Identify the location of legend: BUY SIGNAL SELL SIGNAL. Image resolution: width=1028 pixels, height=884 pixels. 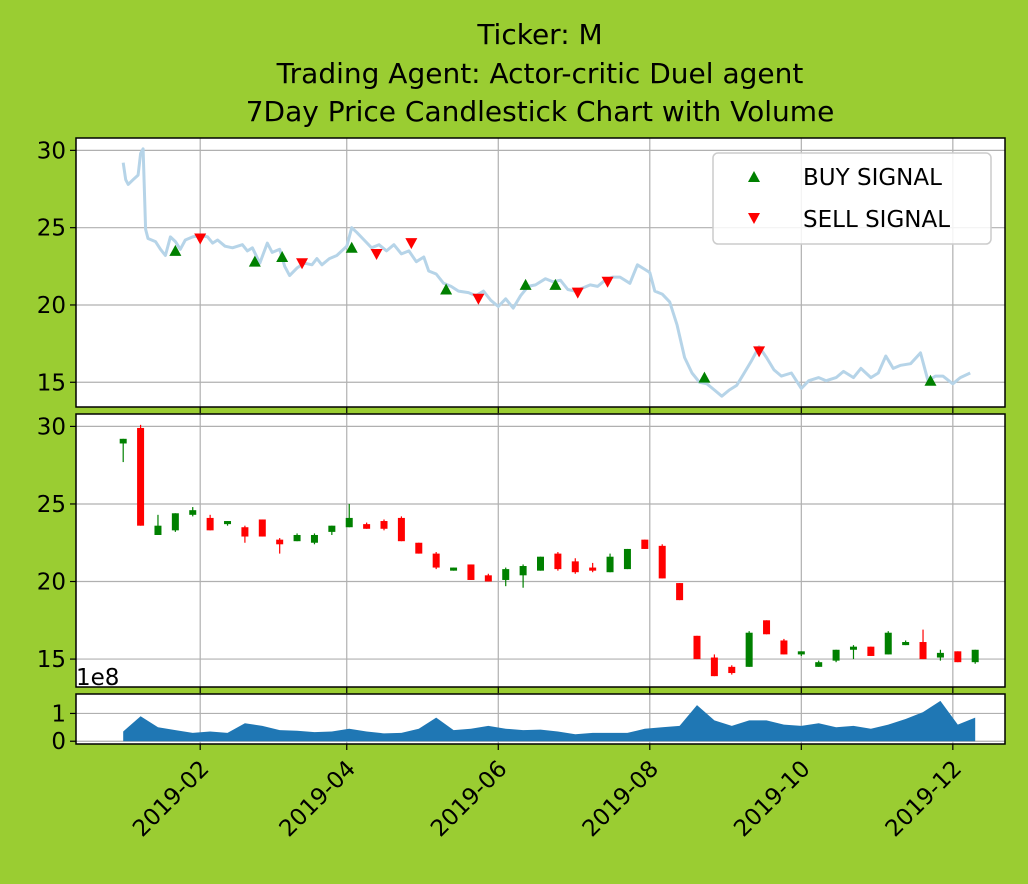
(852, 198).